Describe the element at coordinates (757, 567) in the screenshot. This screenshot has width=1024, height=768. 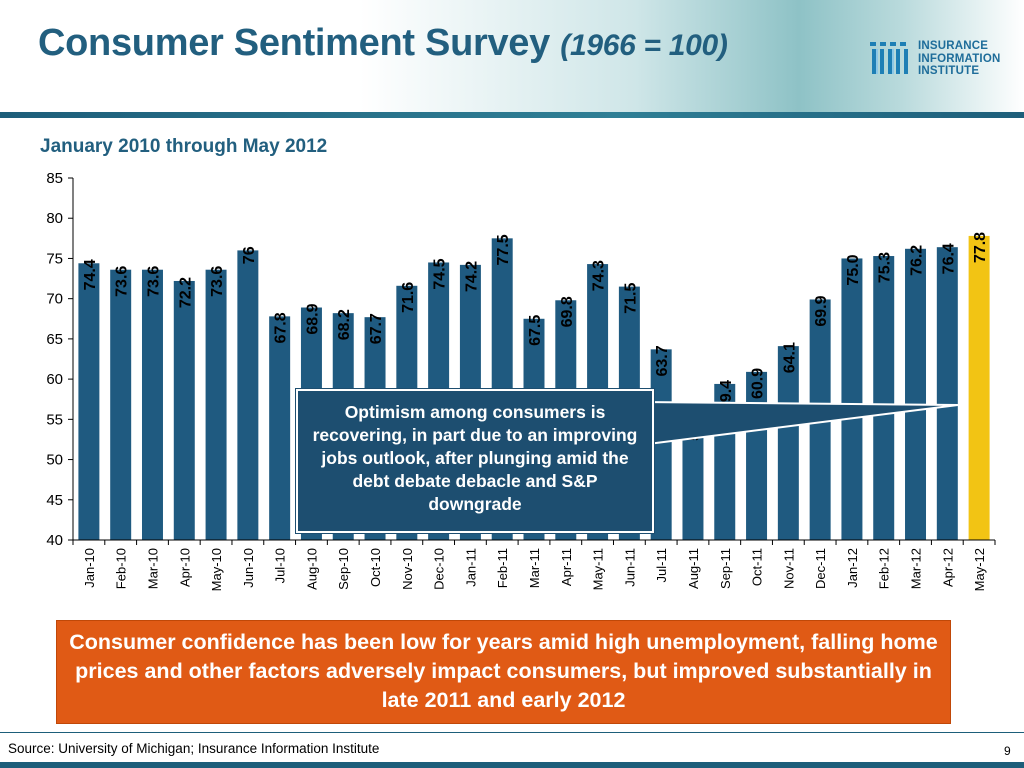
I see `x-category-label: Oct-11` at that location.